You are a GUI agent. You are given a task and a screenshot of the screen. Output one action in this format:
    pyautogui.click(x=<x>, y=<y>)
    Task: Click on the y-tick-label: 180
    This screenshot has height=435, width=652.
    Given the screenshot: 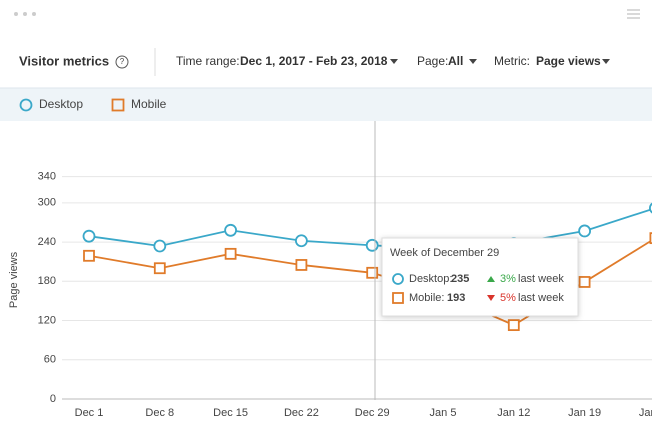 What is the action you would take?
    pyautogui.click(x=47, y=281)
    